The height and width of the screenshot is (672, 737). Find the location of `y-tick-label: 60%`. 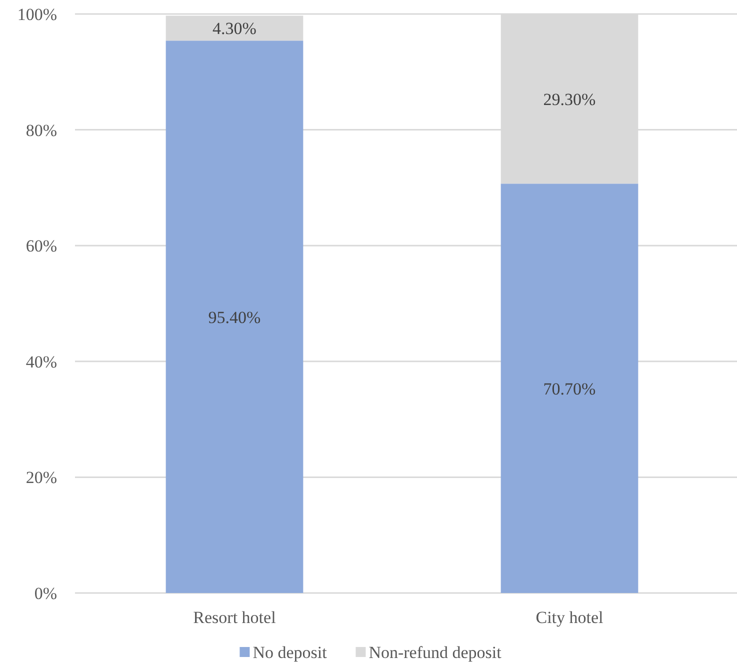

y-tick-label: 60% is located at coordinates (41, 246).